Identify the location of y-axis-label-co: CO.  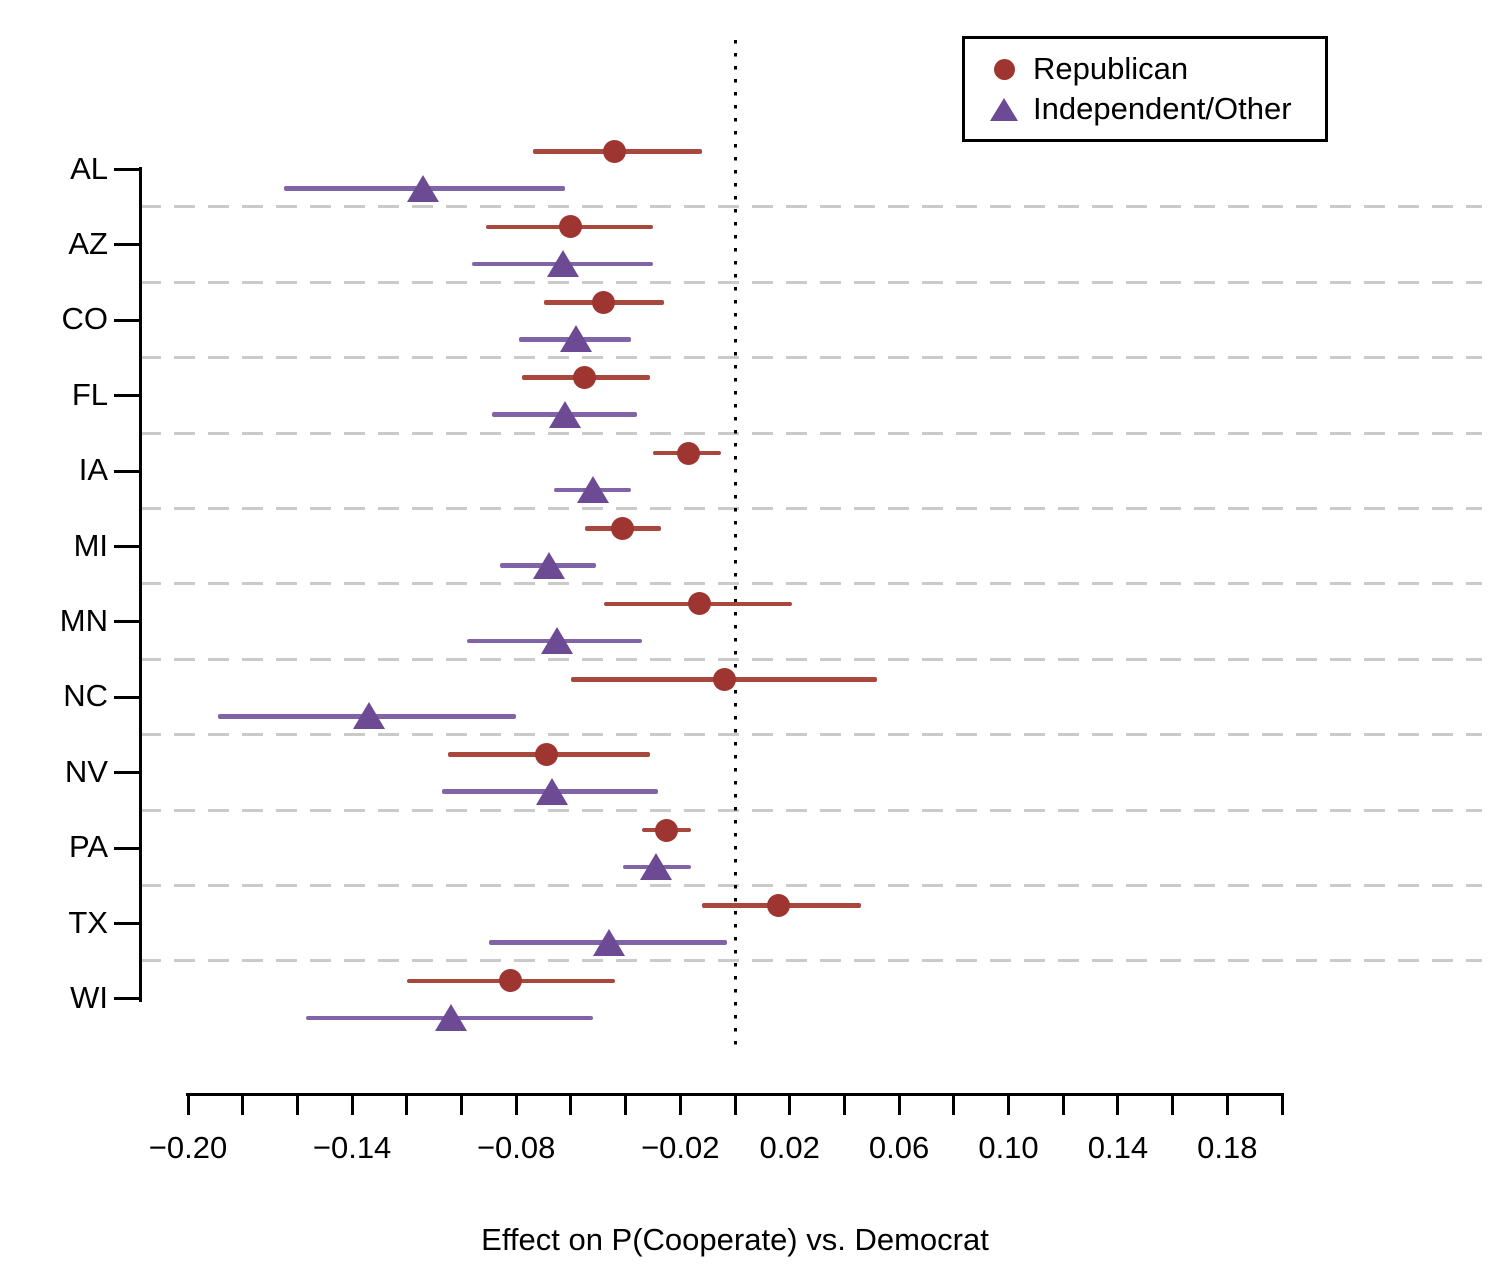
(85, 319).